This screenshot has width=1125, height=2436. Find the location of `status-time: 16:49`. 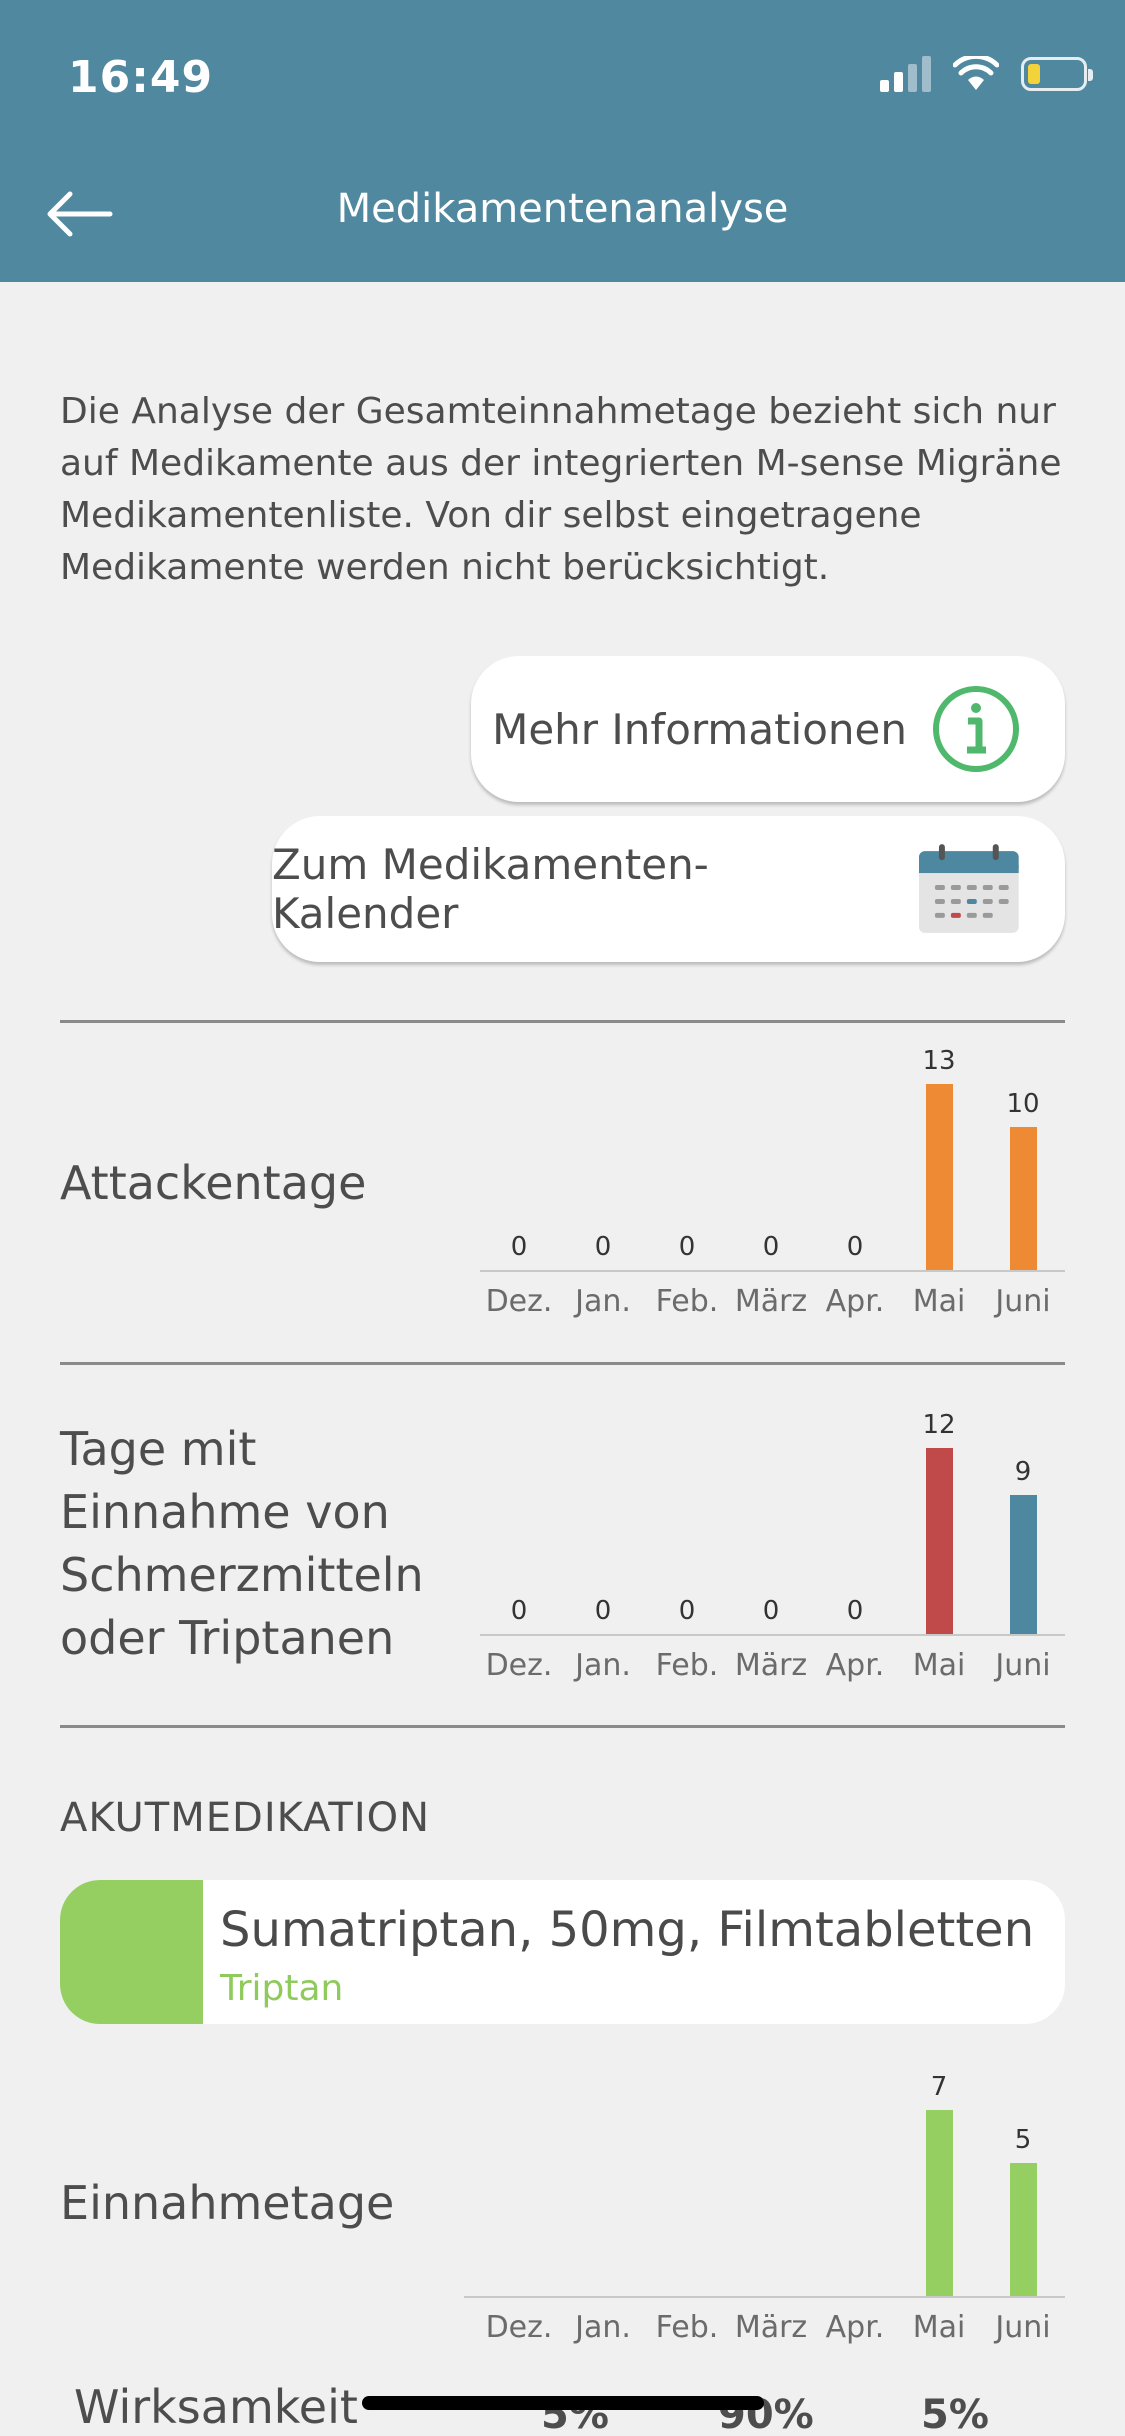

status-time: 16:49 is located at coordinates (141, 77).